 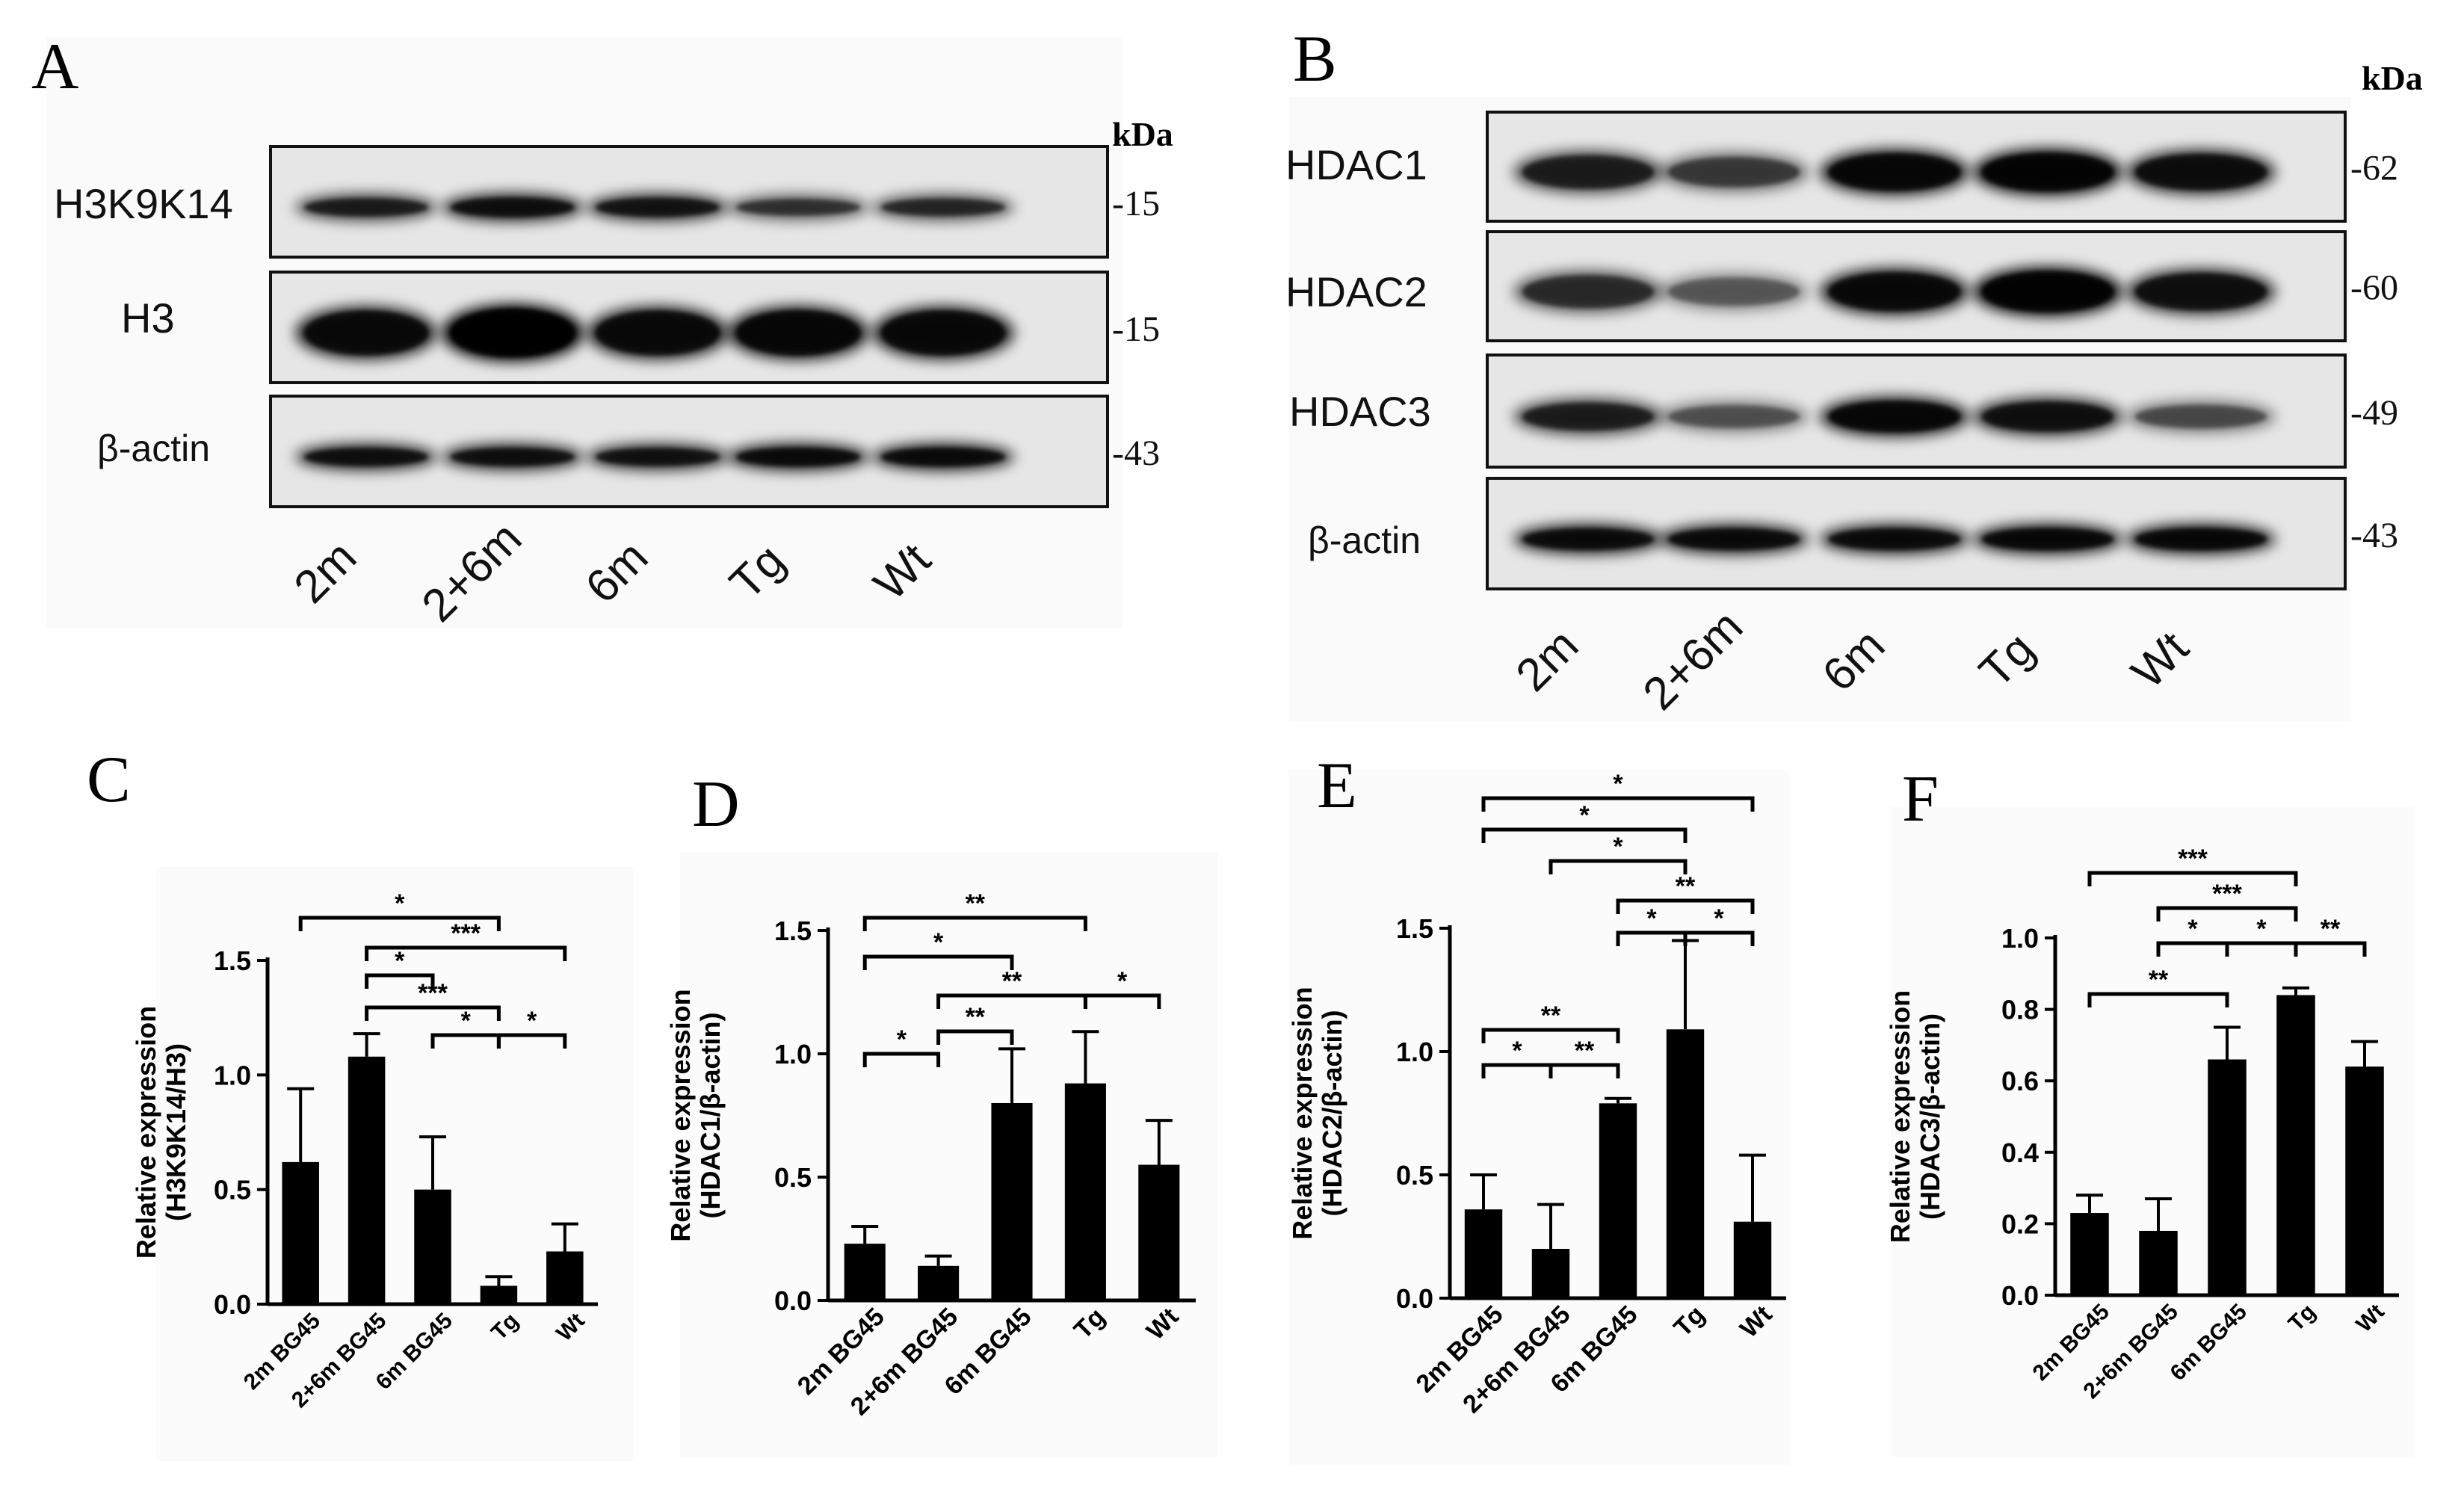 I want to click on chart-f-sig-bracket: **, so click(x=2158, y=986).